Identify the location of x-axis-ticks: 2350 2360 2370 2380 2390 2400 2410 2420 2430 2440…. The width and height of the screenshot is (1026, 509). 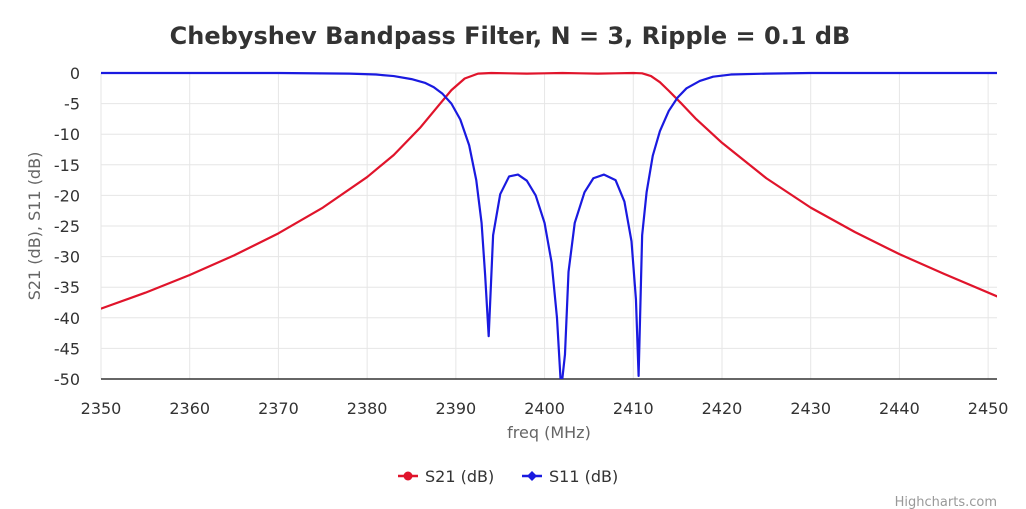
(545, 408).